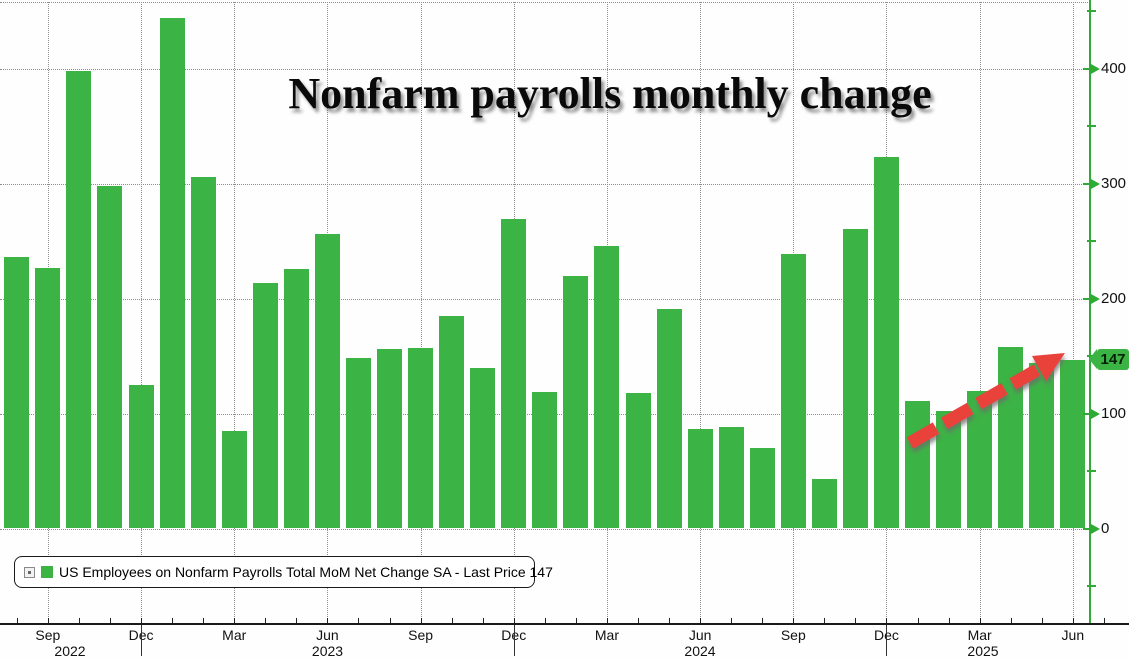 This screenshot has height=659, width=1129. I want to click on legend-checkbox-icon, so click(29, 572).